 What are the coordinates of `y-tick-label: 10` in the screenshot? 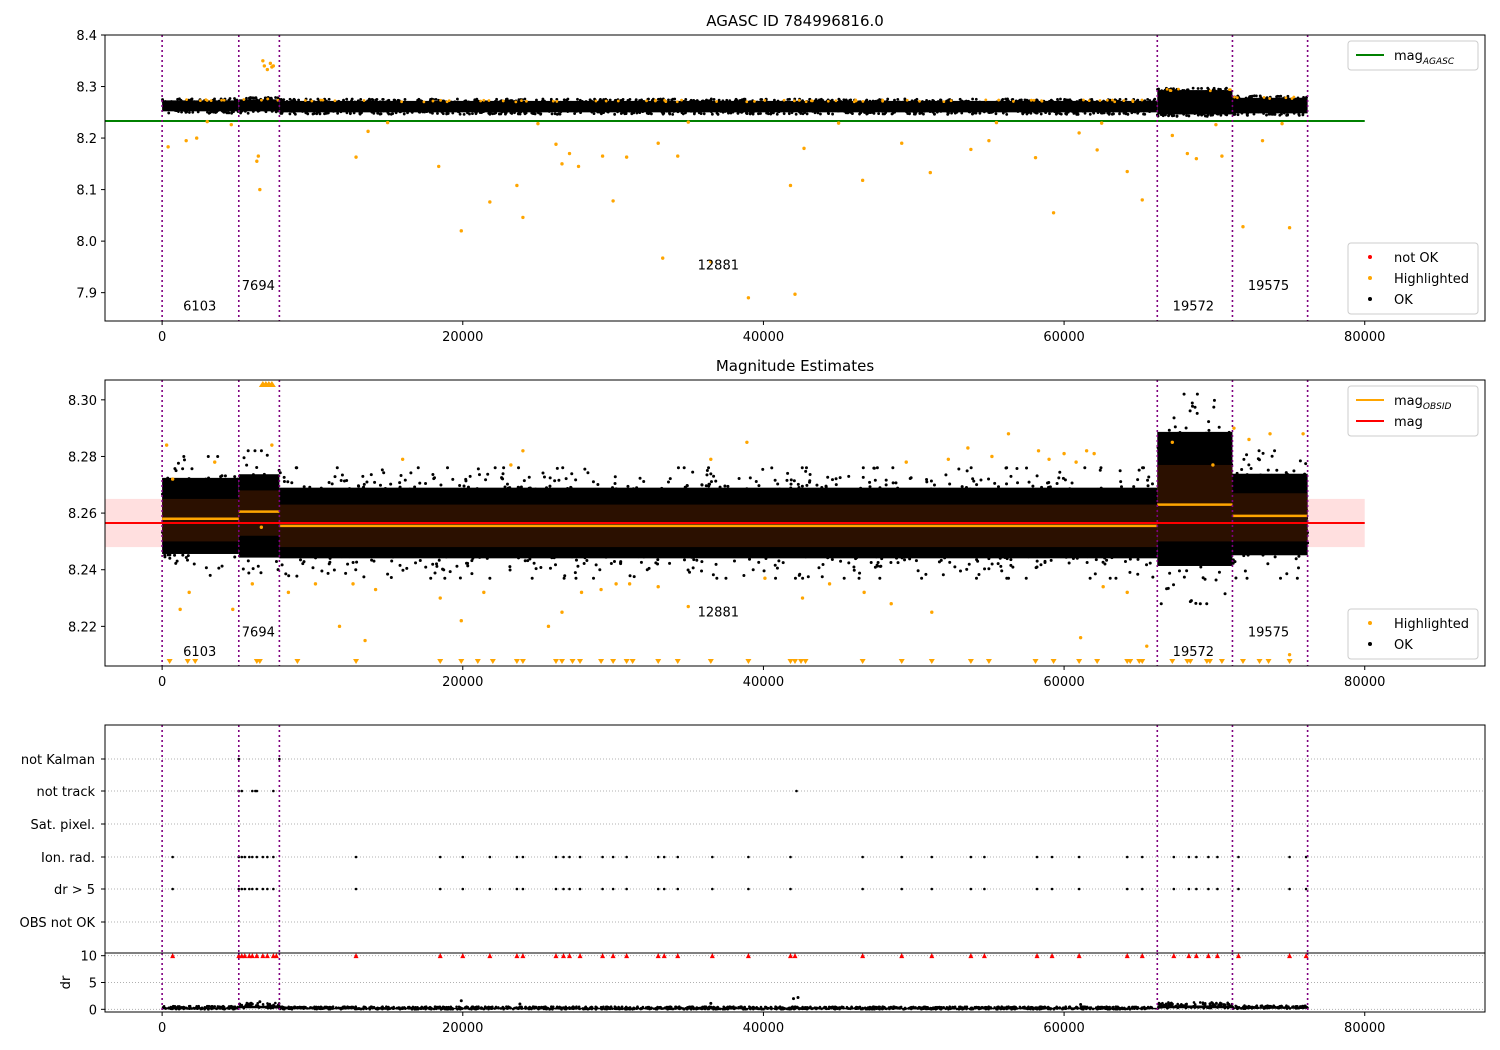 It's located at (88, 957).